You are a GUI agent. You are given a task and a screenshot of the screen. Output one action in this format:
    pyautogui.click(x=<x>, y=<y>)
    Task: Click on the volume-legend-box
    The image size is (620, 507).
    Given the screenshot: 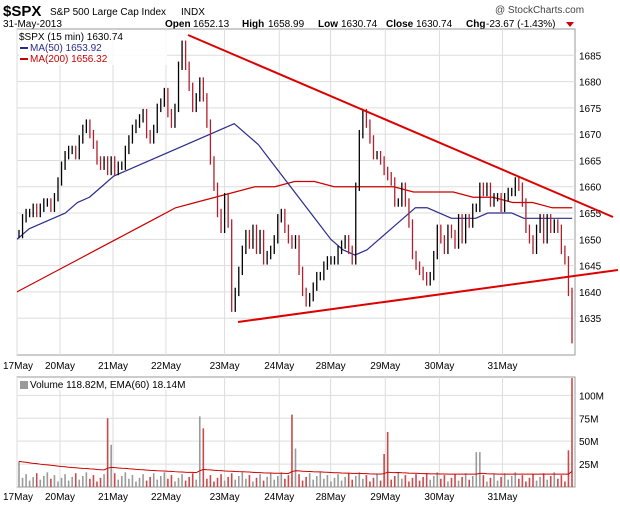 What is the action you would take?
    pyautogui.click(x=119, y=384)
    